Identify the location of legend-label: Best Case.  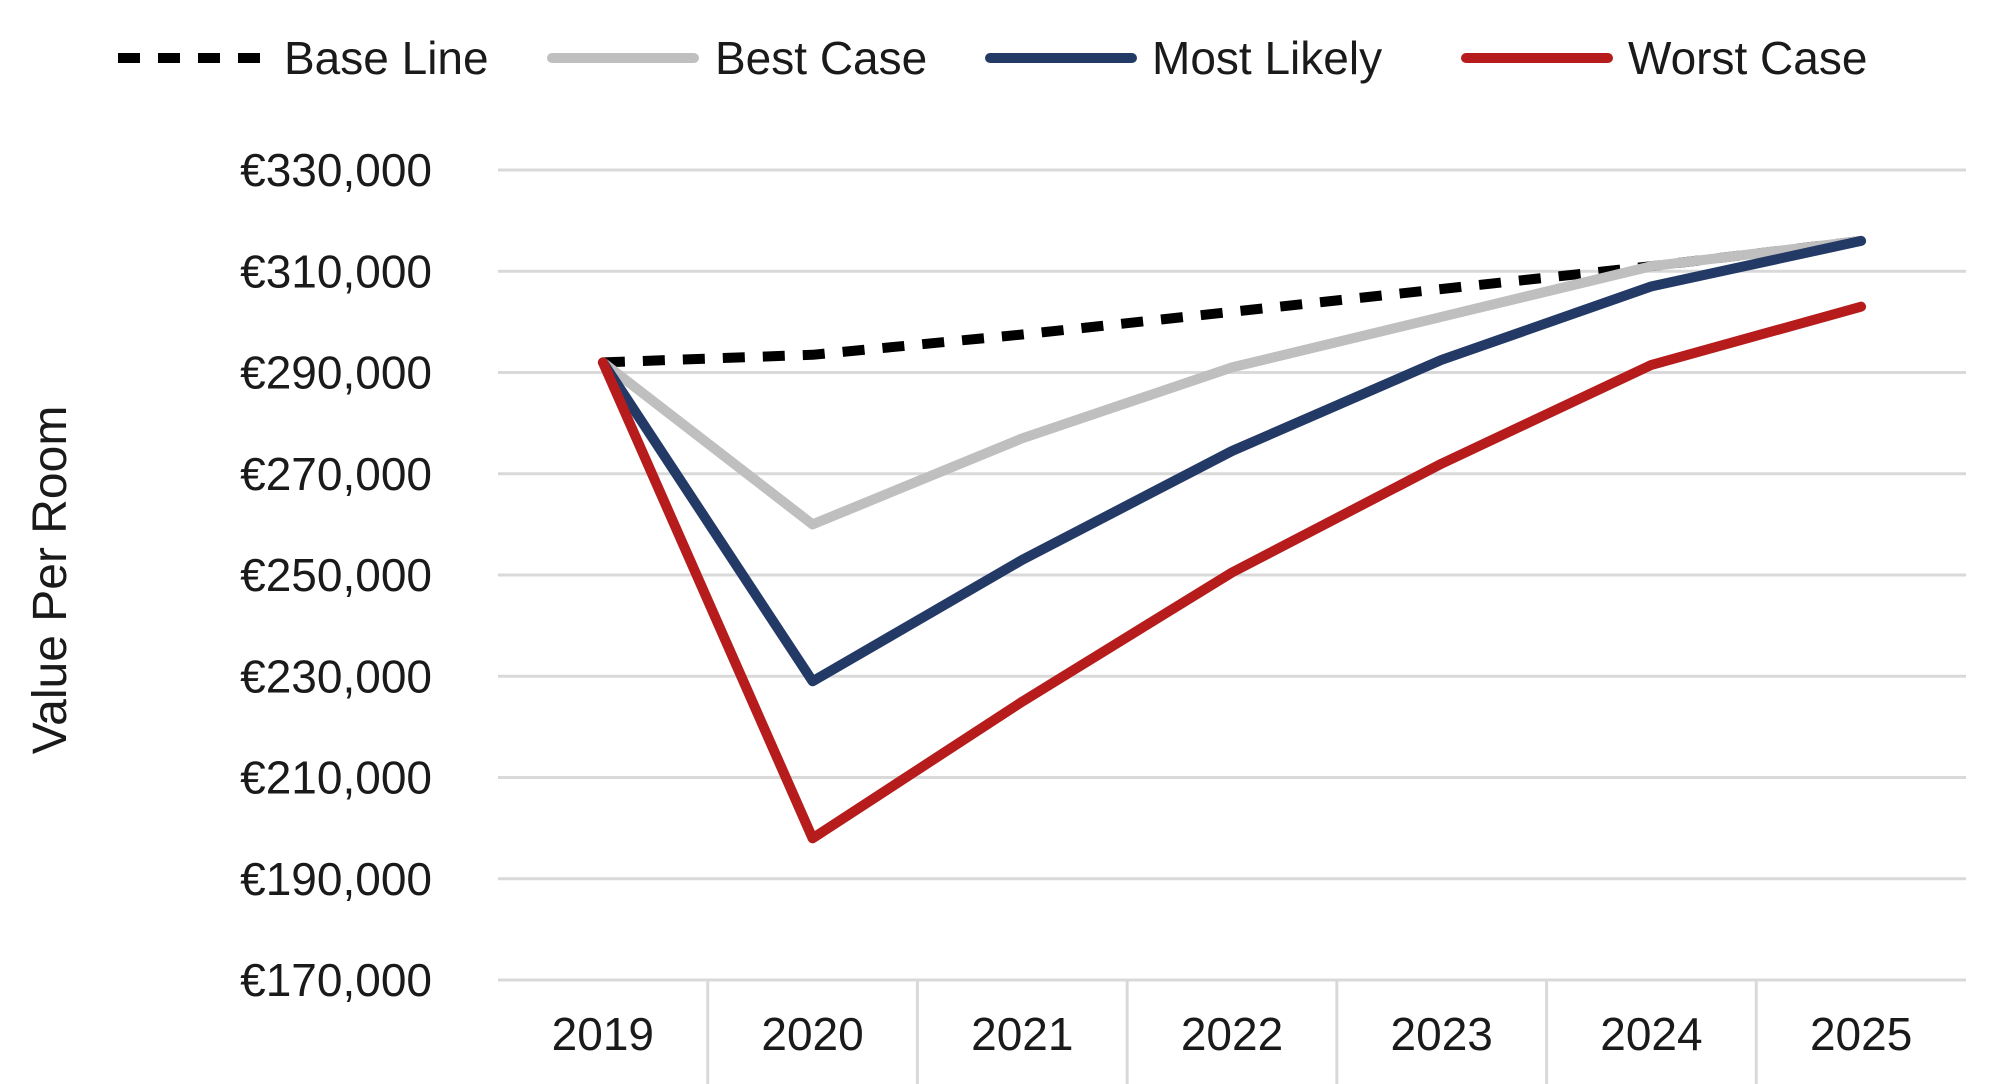
(821, 58).